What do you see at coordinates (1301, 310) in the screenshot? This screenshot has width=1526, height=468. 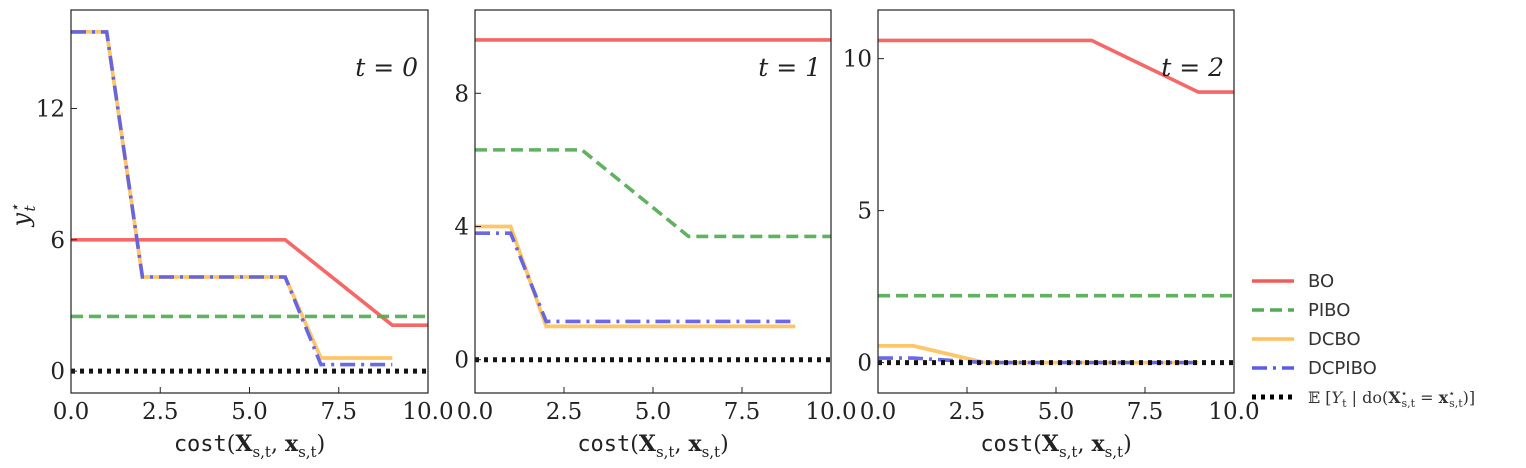 I see `legend-item-pibo: PIBO` at bounding box center [1301, 310].